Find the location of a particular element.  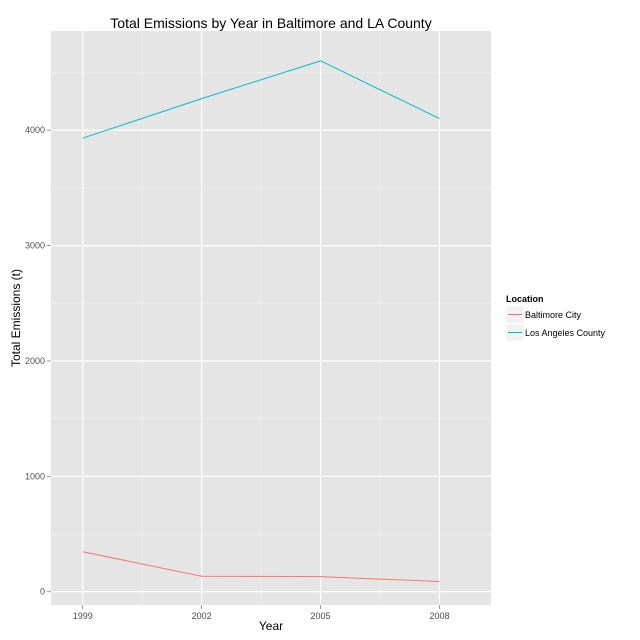

x-axis-ticks: 1999 2002 2005 2008 is located at coordinates (261, 613).